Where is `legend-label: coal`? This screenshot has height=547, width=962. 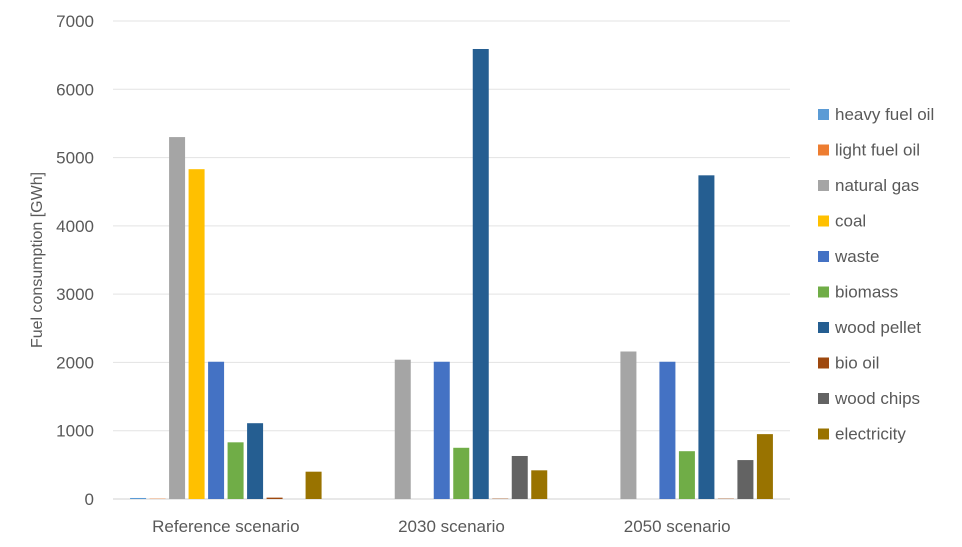
legend-label: coal is located at coordinates (850, 221).